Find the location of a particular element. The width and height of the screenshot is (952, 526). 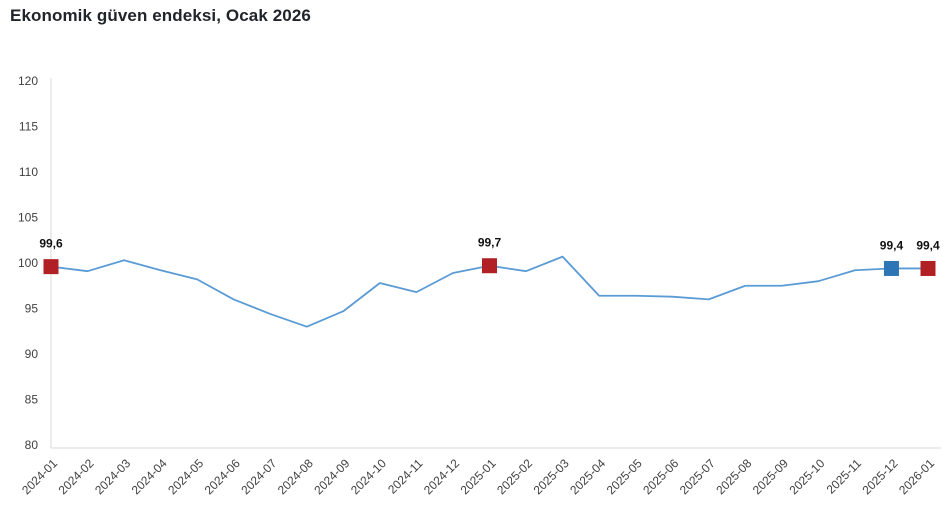

x-axis-tick-label: 2025-06 is located at coordinates (660, 476).